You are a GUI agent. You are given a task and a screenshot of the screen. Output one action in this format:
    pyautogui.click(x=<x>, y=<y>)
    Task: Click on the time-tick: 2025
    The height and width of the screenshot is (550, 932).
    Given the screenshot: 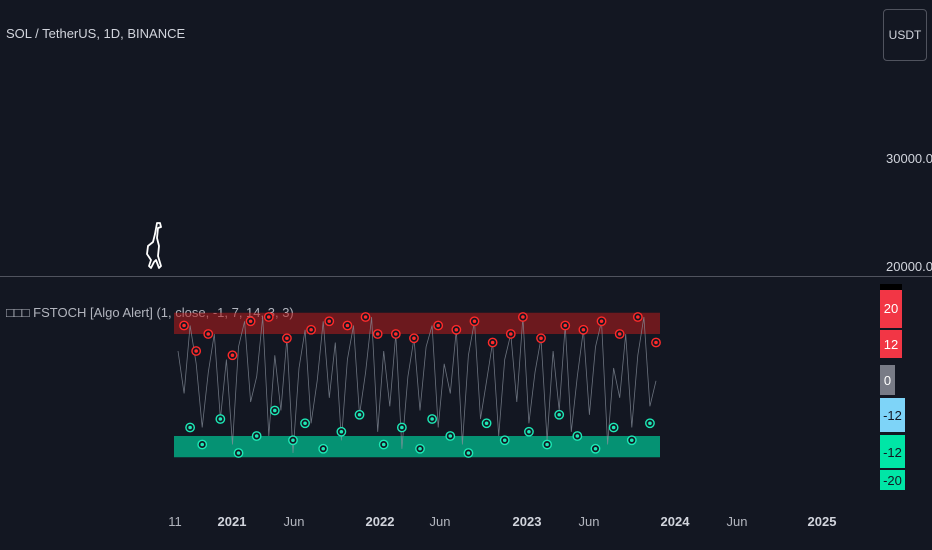 What is the action you would take?
    pyautogui.click(x=822, y=521)
    